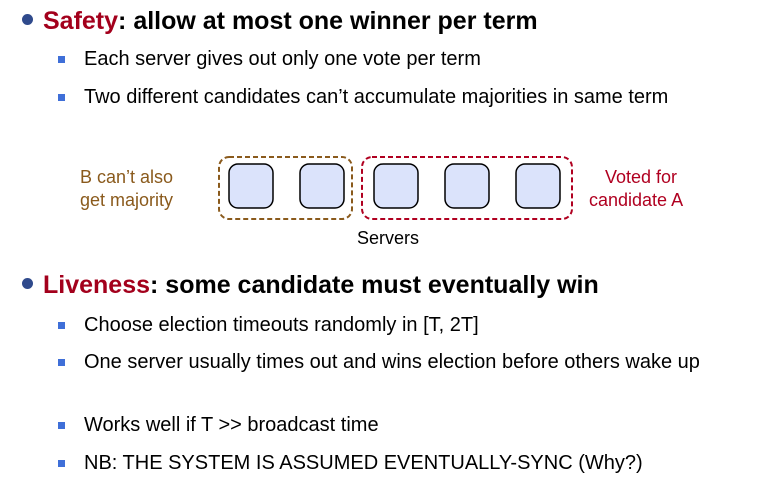 This screenshot has height=486, width=784. What do you see at coordinates (328, 21) in the screenshot?
I see `safety-heading-rest: : allow at most one winner per term` at bounding box center [328, 21].